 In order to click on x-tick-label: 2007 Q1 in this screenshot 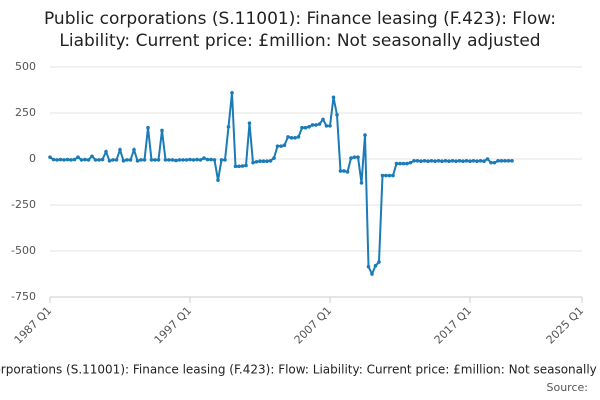, I will do `click(313, 325)`.